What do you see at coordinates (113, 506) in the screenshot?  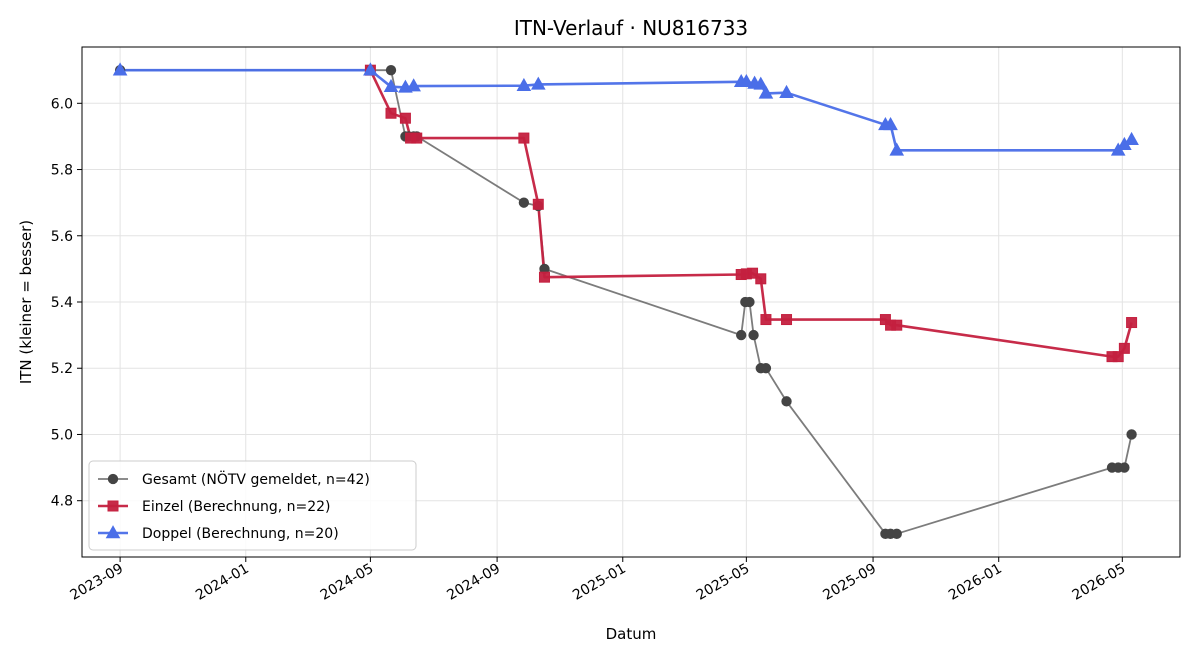 I see `legend-marker-einzel` at bounding box center [113, 506].